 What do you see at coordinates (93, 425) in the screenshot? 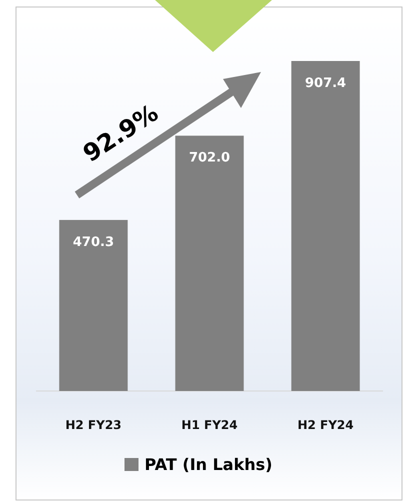
I see `x-tick-label: H2 FY23` at bounding box center [93, 425].